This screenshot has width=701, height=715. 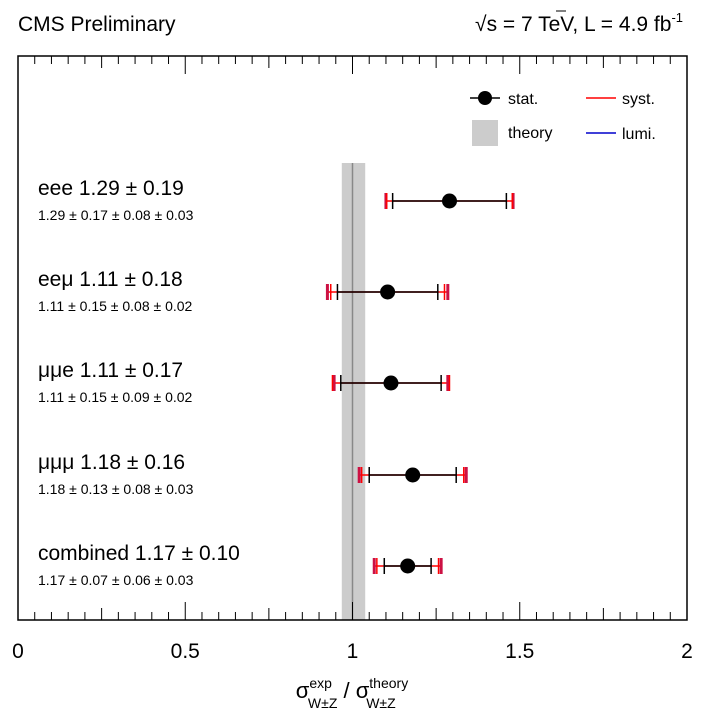 What do you see at coordinates (346, 690) in the screenshot?
I see `axis-slash: /` at bounding box center [346, 690].